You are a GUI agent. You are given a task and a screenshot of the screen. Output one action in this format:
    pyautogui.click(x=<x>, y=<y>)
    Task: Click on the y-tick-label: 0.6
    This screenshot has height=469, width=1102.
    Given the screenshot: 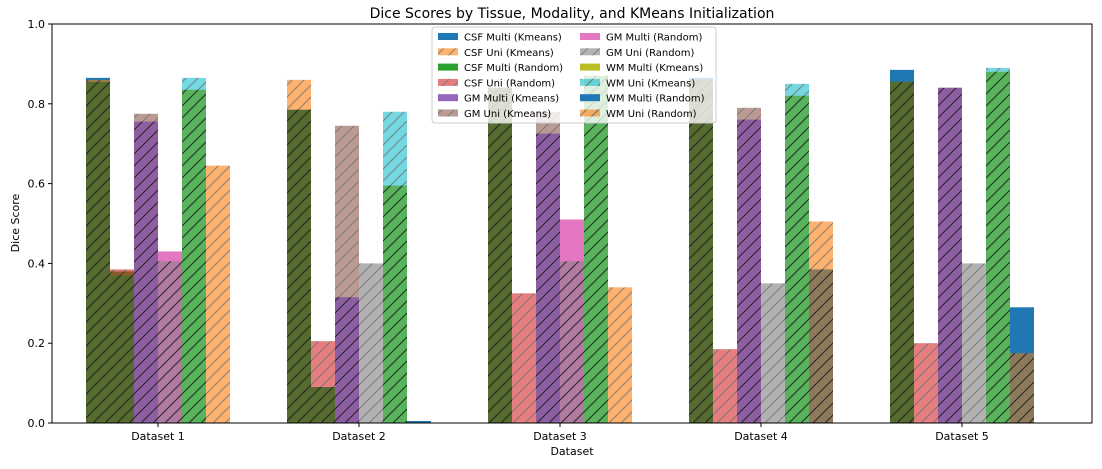 What is the action you would take?
    pyautogui.click(x=37, y=184)
    